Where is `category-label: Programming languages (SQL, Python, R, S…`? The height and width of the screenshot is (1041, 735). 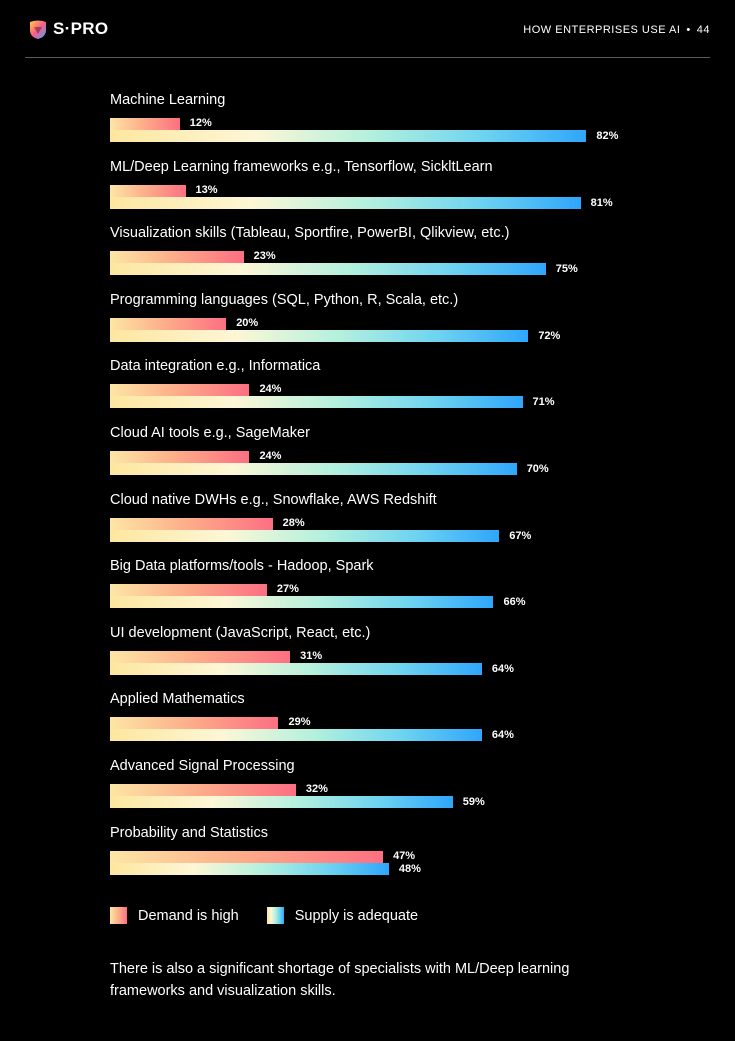 category-label: Programming languages (SQL, Python, R, S… is located at coordinates (284, 299).